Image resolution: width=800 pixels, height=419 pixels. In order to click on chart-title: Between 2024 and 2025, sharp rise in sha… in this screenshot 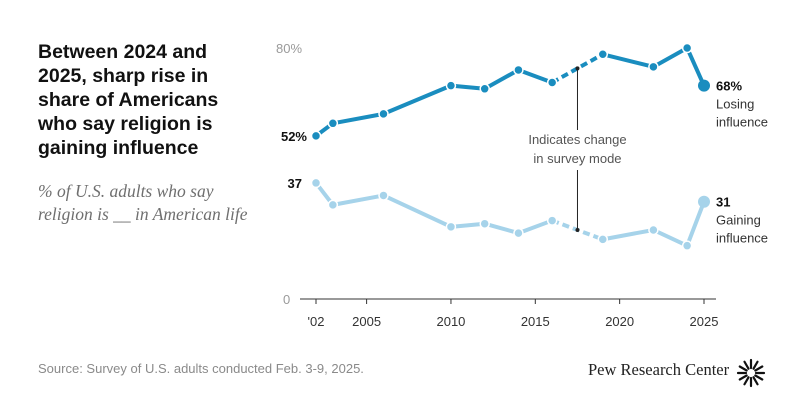, I will do `click(128, 100)`.